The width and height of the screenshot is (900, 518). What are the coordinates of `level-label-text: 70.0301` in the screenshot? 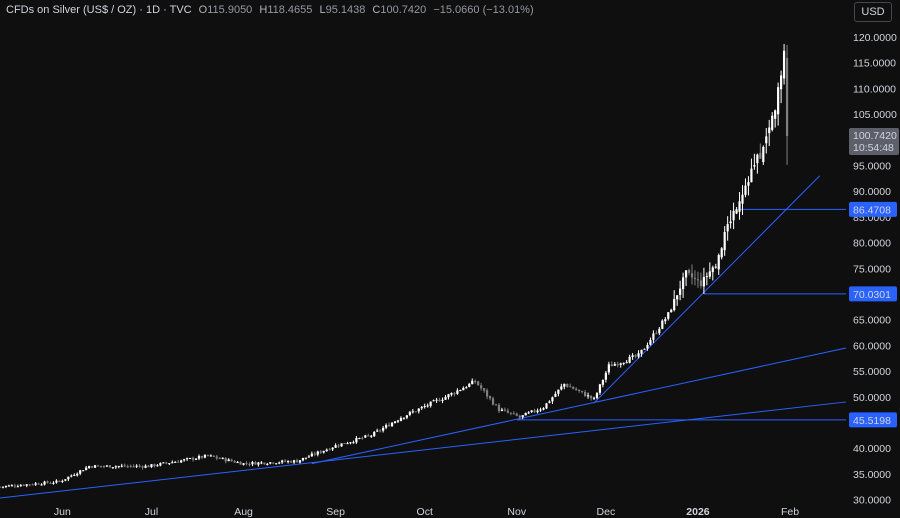 It's located at (872, 295).